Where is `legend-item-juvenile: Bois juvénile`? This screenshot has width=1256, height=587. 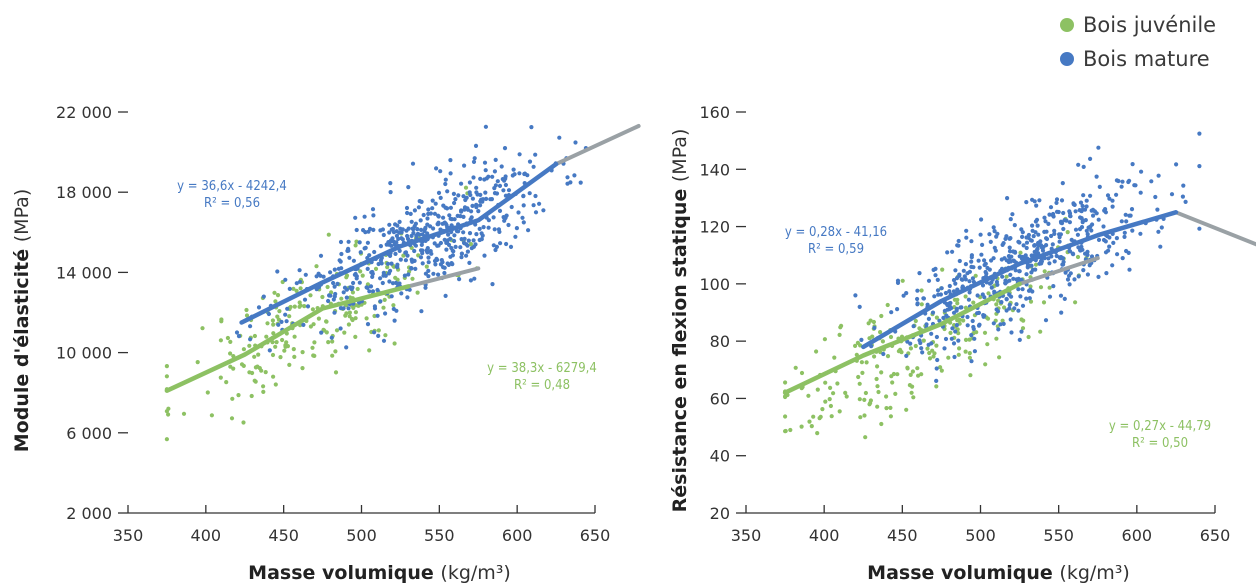 legend-item-juvenile: Bois juvénile is located at coordinates (1138, 25).